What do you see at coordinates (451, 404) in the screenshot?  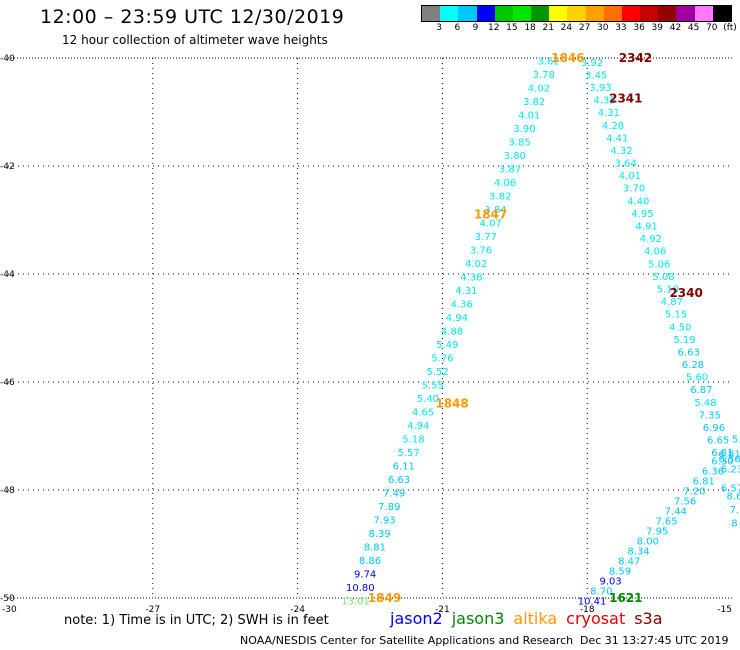 I see `pass-time-label: 1848` at bounding box center [451, 404].